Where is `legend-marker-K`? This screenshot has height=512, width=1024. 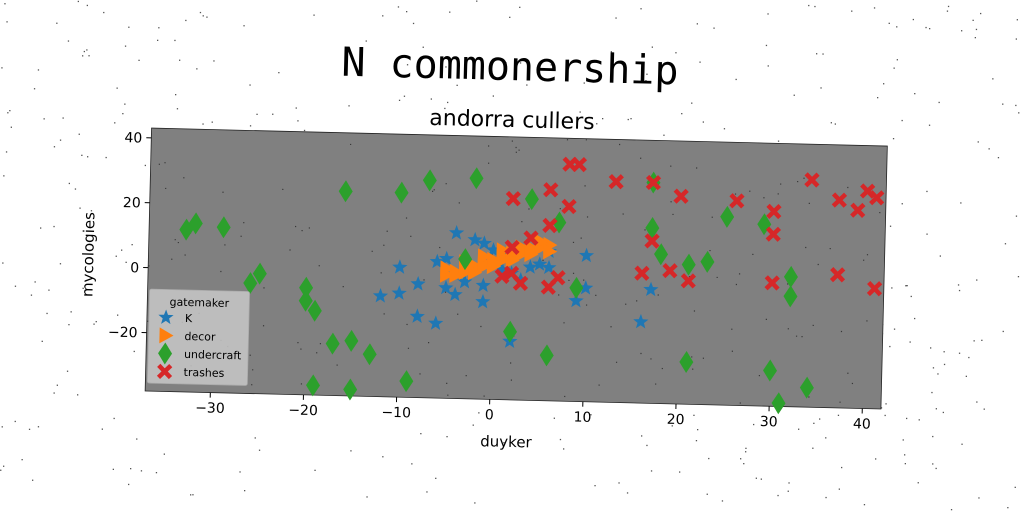
legend-marker-K is located at coordinates (166, 317).